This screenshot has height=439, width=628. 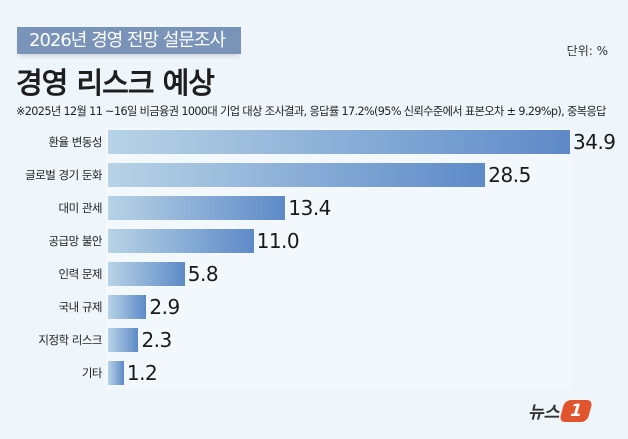 What do you see at coordinates (594, 142) in the screenshot?
I see `value-label: 34.9` at bounding box center [594, 142].